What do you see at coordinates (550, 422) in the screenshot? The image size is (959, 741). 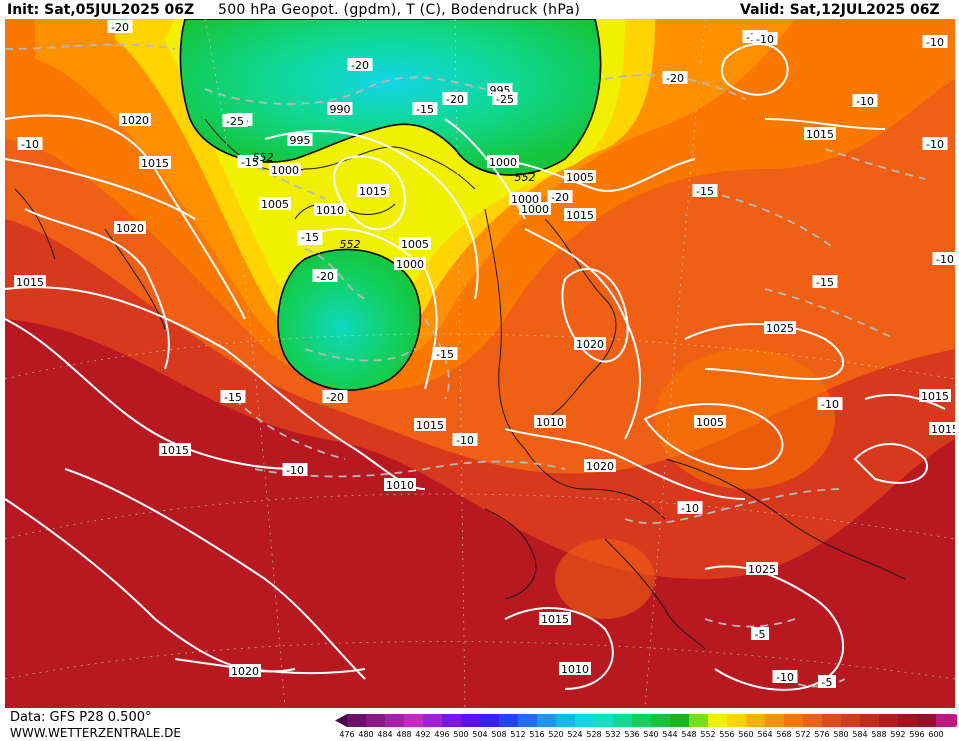 I see `svg-text: 1010` at bounding box center [550, 422].